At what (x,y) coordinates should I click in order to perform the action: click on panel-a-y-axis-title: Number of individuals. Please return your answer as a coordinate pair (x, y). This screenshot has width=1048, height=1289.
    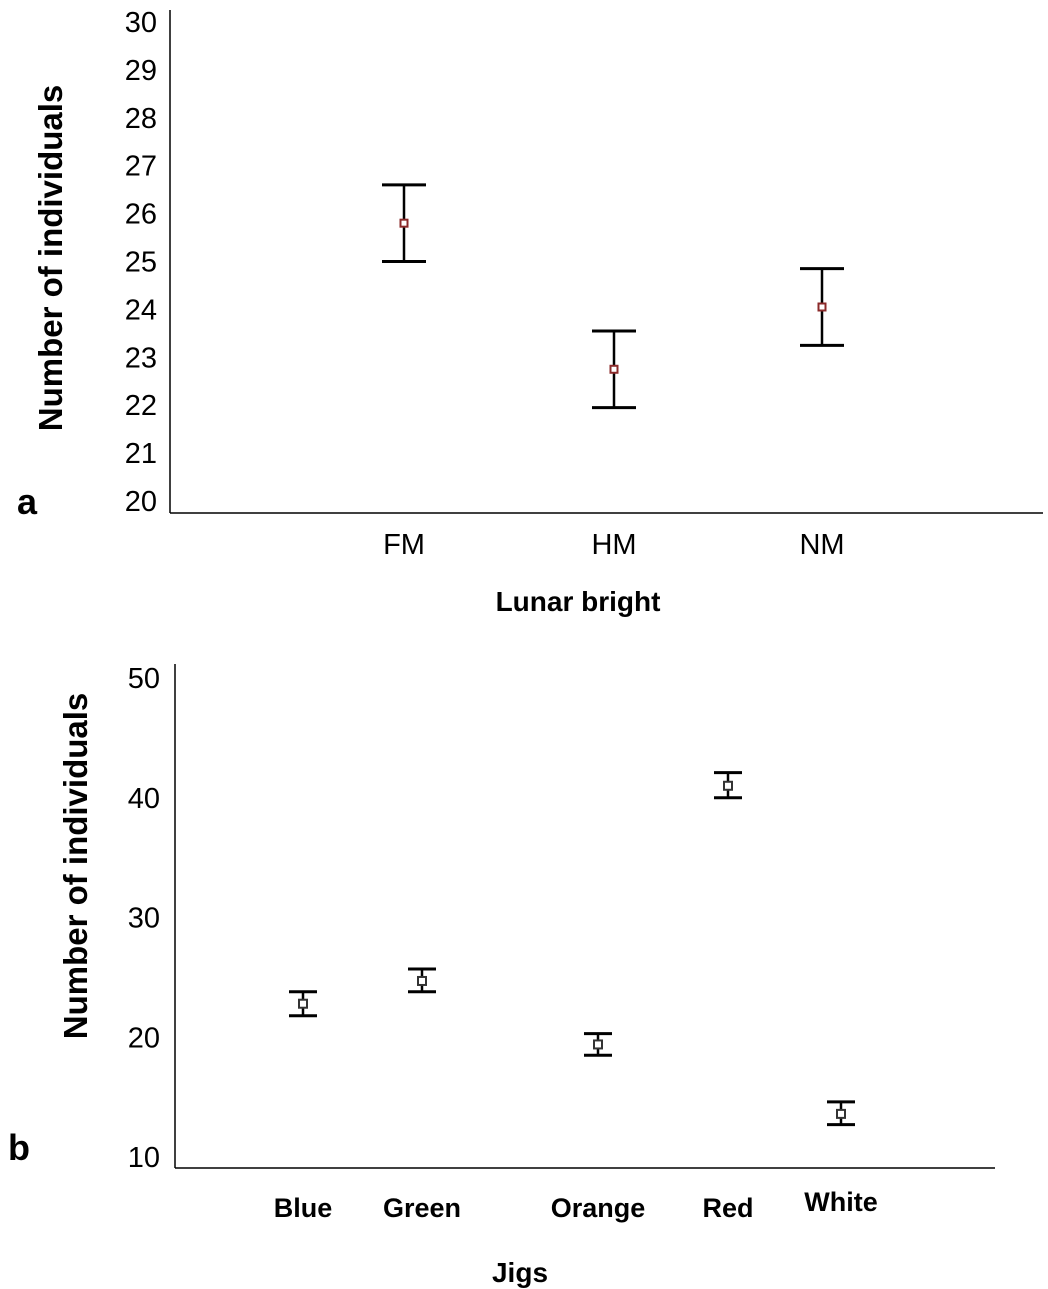
    Looking at the image, I should click on (50, 258).